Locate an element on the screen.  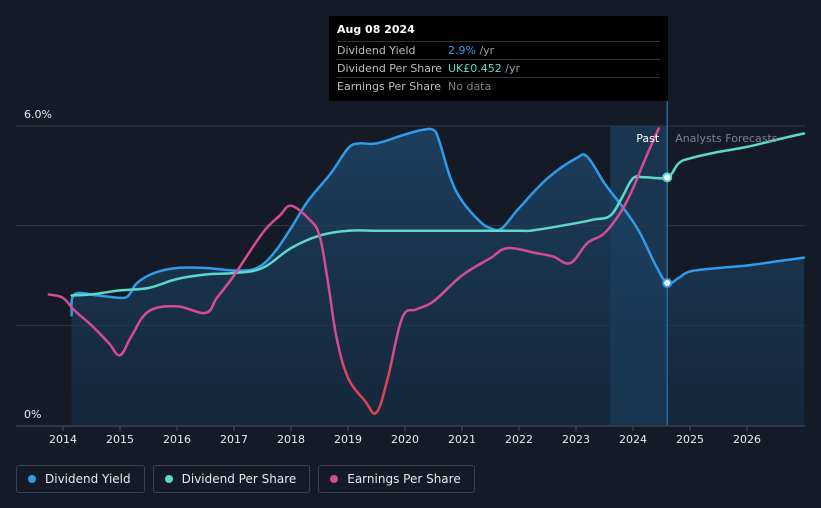
tooltip-label: Earnings Per Share is located at coordinates (389, 86).